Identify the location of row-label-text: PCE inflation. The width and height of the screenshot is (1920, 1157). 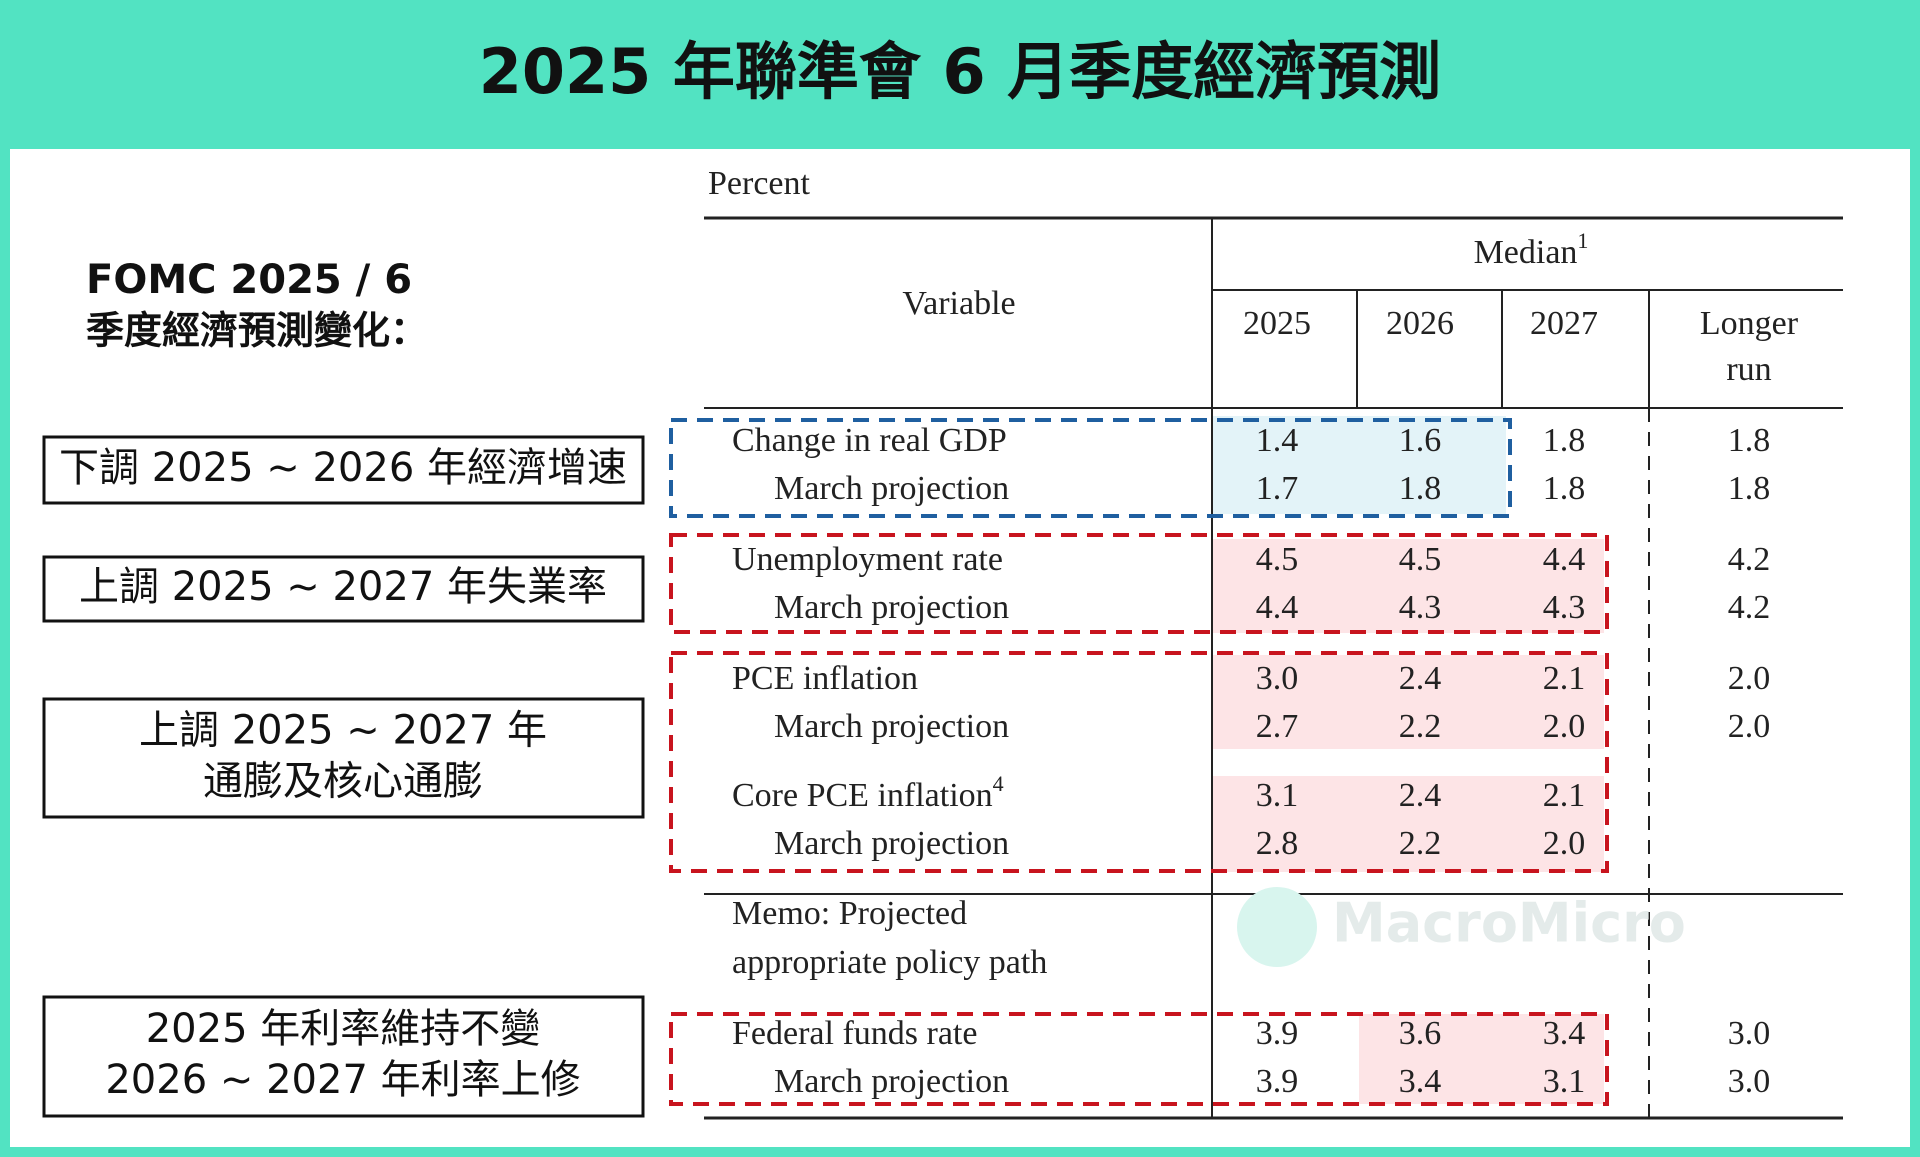
(825, 678).